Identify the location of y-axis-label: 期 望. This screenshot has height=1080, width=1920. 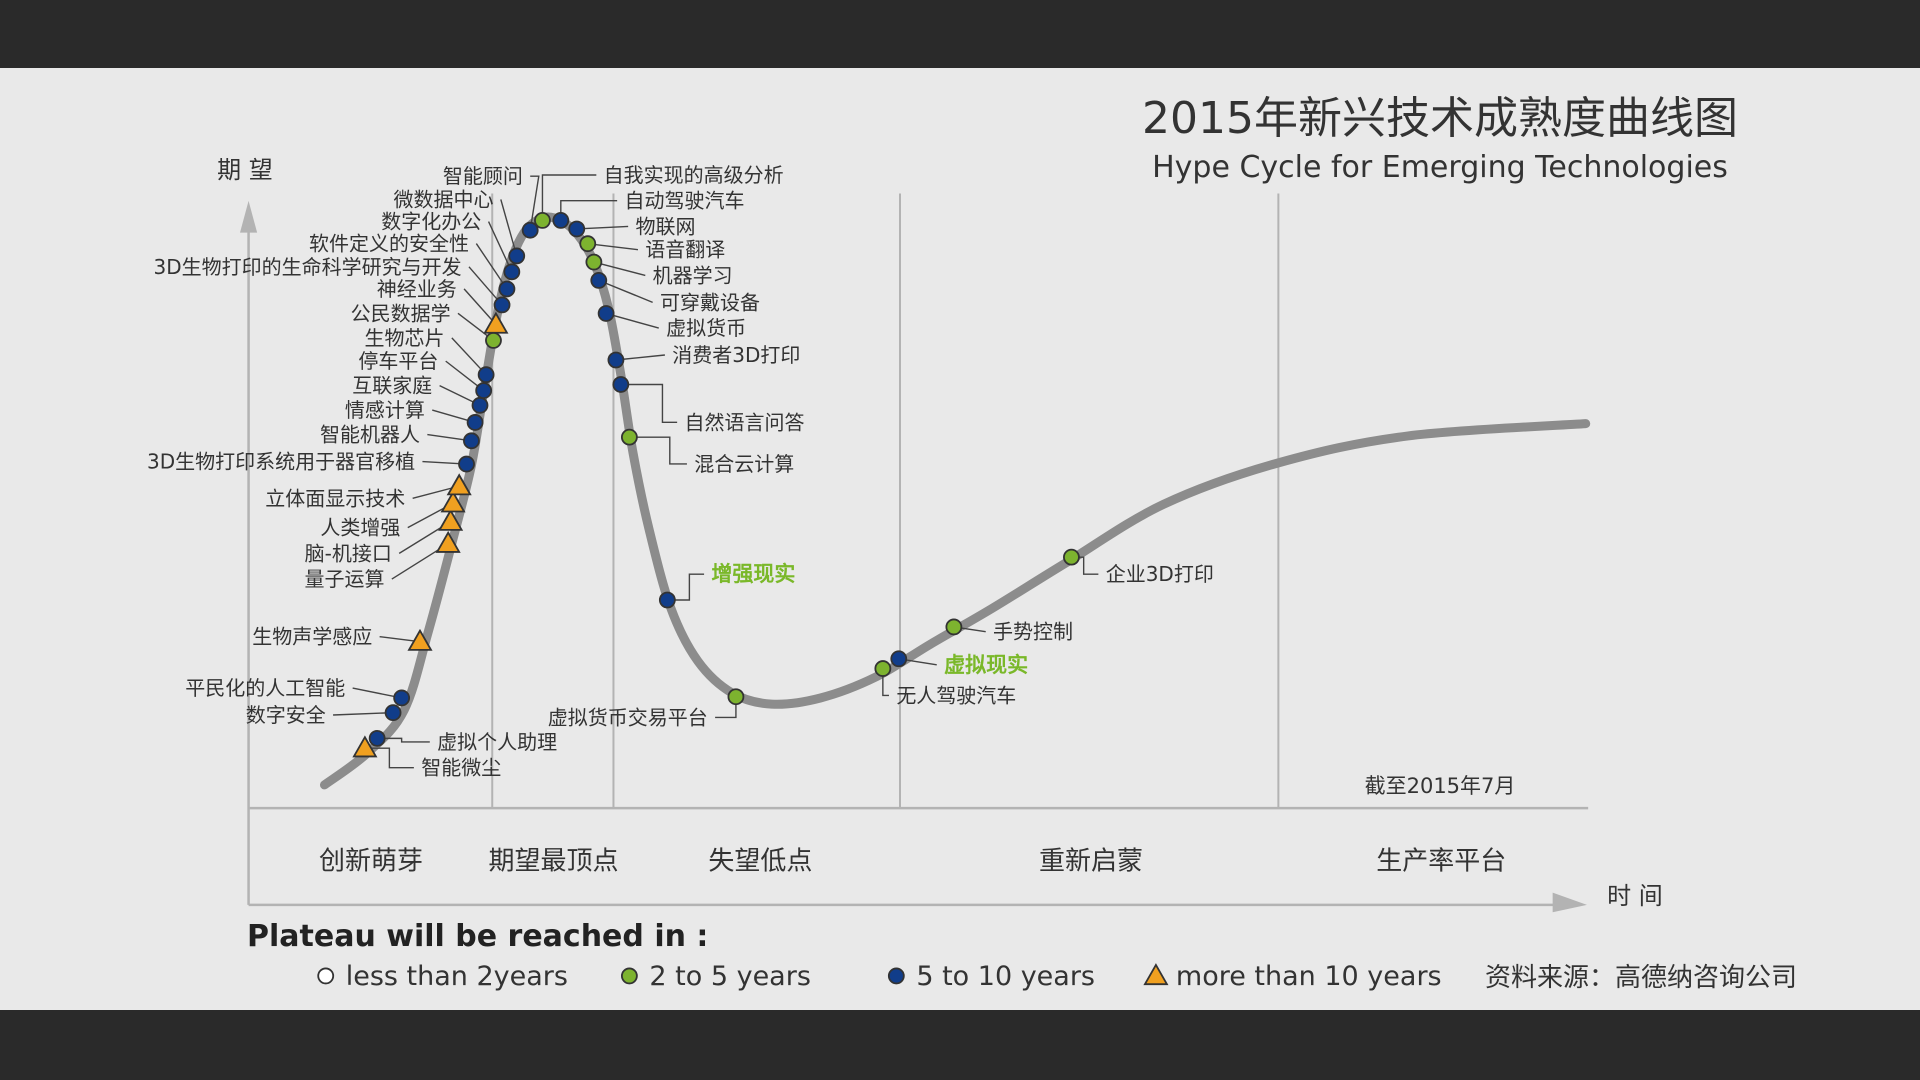
(245, 170).